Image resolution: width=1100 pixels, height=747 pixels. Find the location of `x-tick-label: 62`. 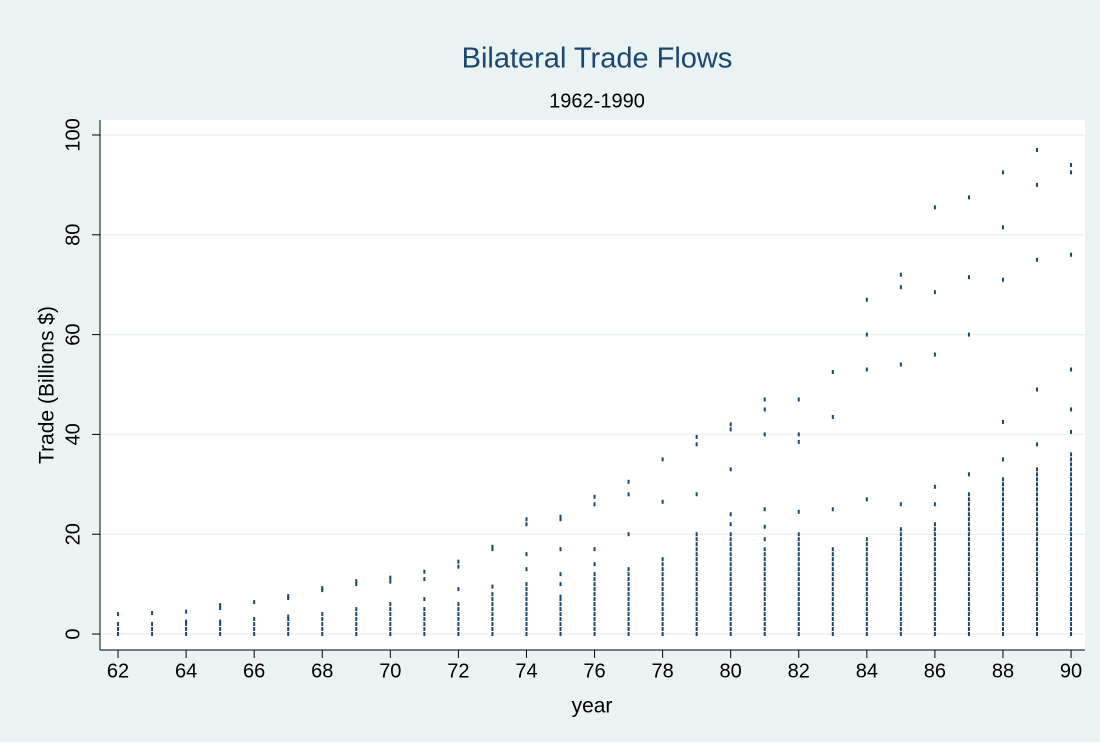

x-tick-label: 62 is located at coordinates (118, 671).